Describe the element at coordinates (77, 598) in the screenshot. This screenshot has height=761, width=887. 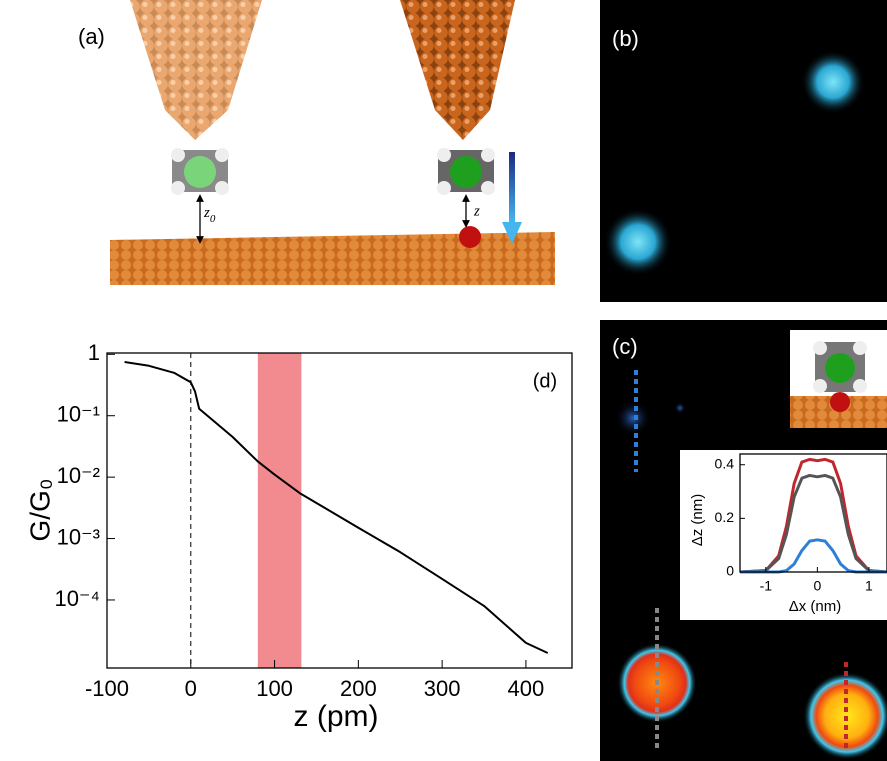
I see `y-tick-label: 10⁻⁴` at that location.